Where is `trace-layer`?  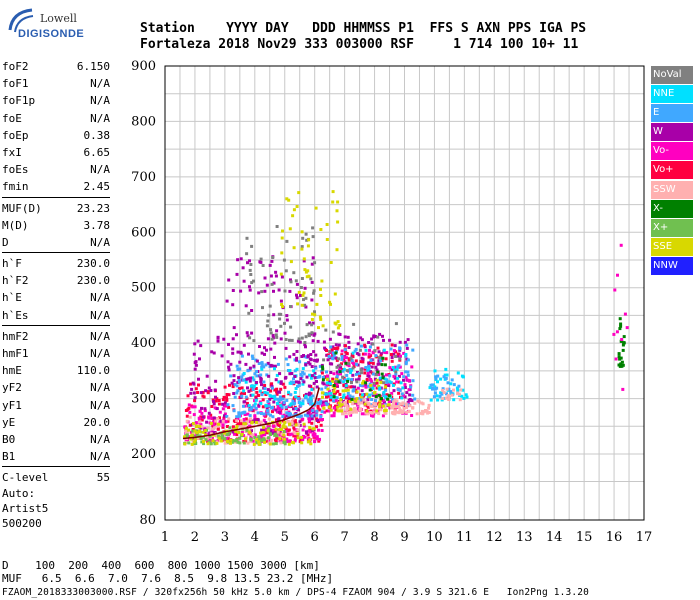 trace-layer is located at coordinates (251, 413).